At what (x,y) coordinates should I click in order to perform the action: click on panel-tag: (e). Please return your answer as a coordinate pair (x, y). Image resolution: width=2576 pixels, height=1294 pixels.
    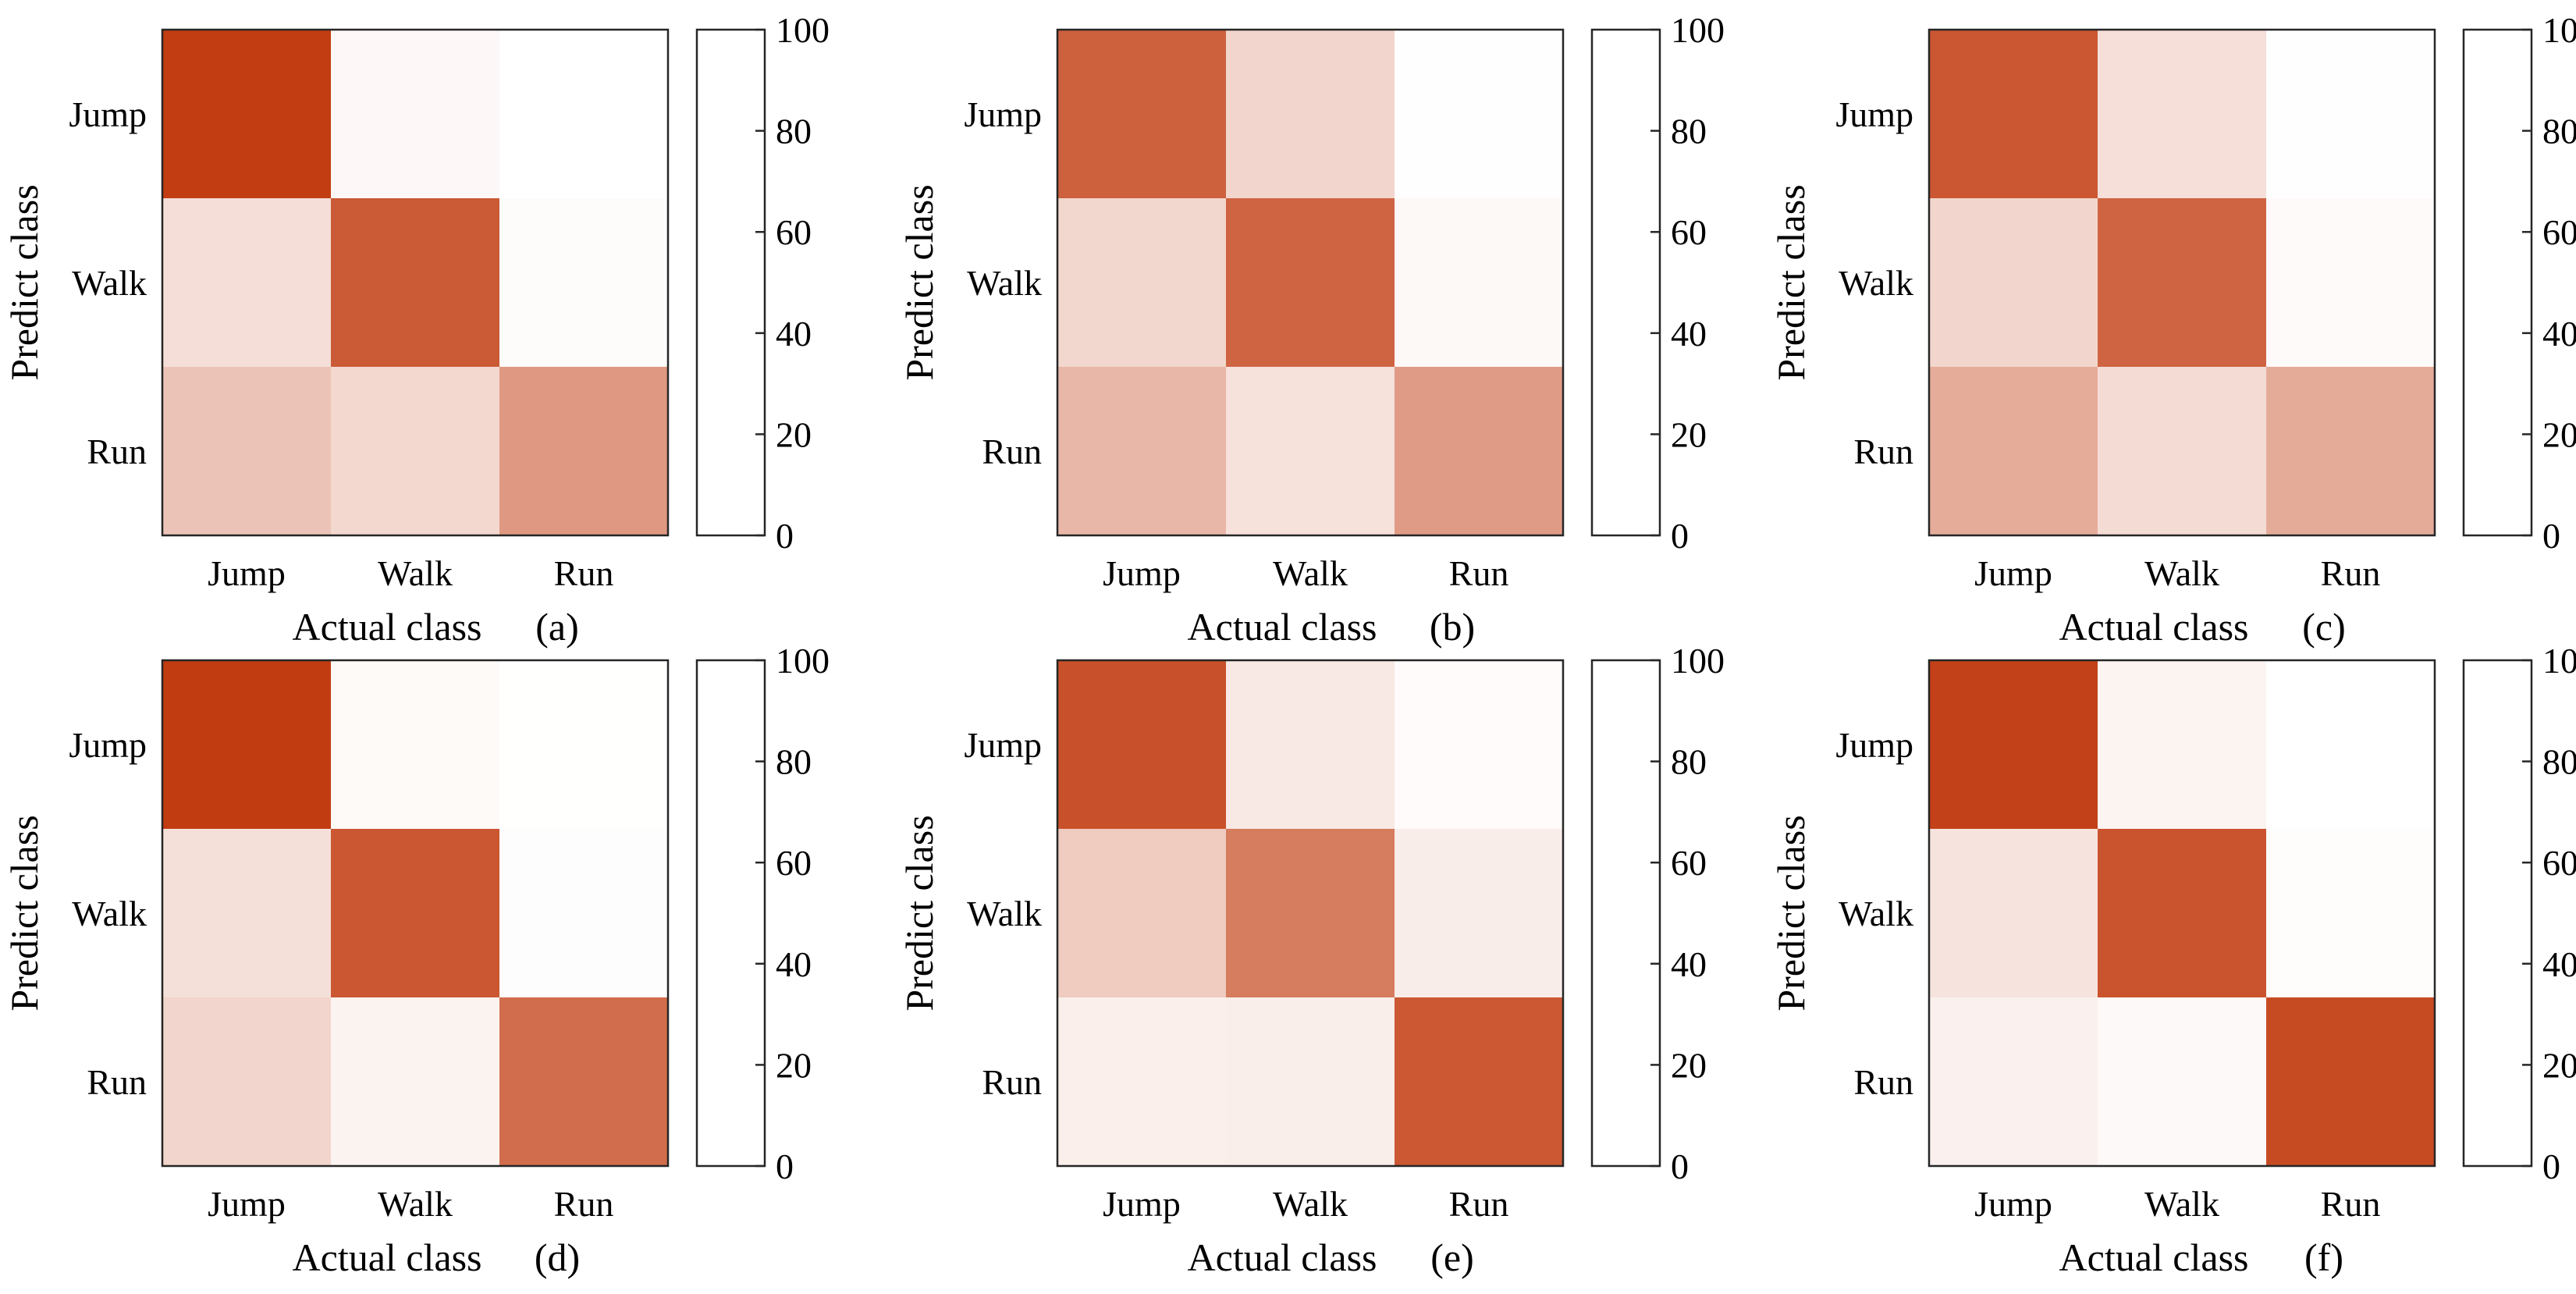
    Looking at the image, I should click on (1452, 1257).